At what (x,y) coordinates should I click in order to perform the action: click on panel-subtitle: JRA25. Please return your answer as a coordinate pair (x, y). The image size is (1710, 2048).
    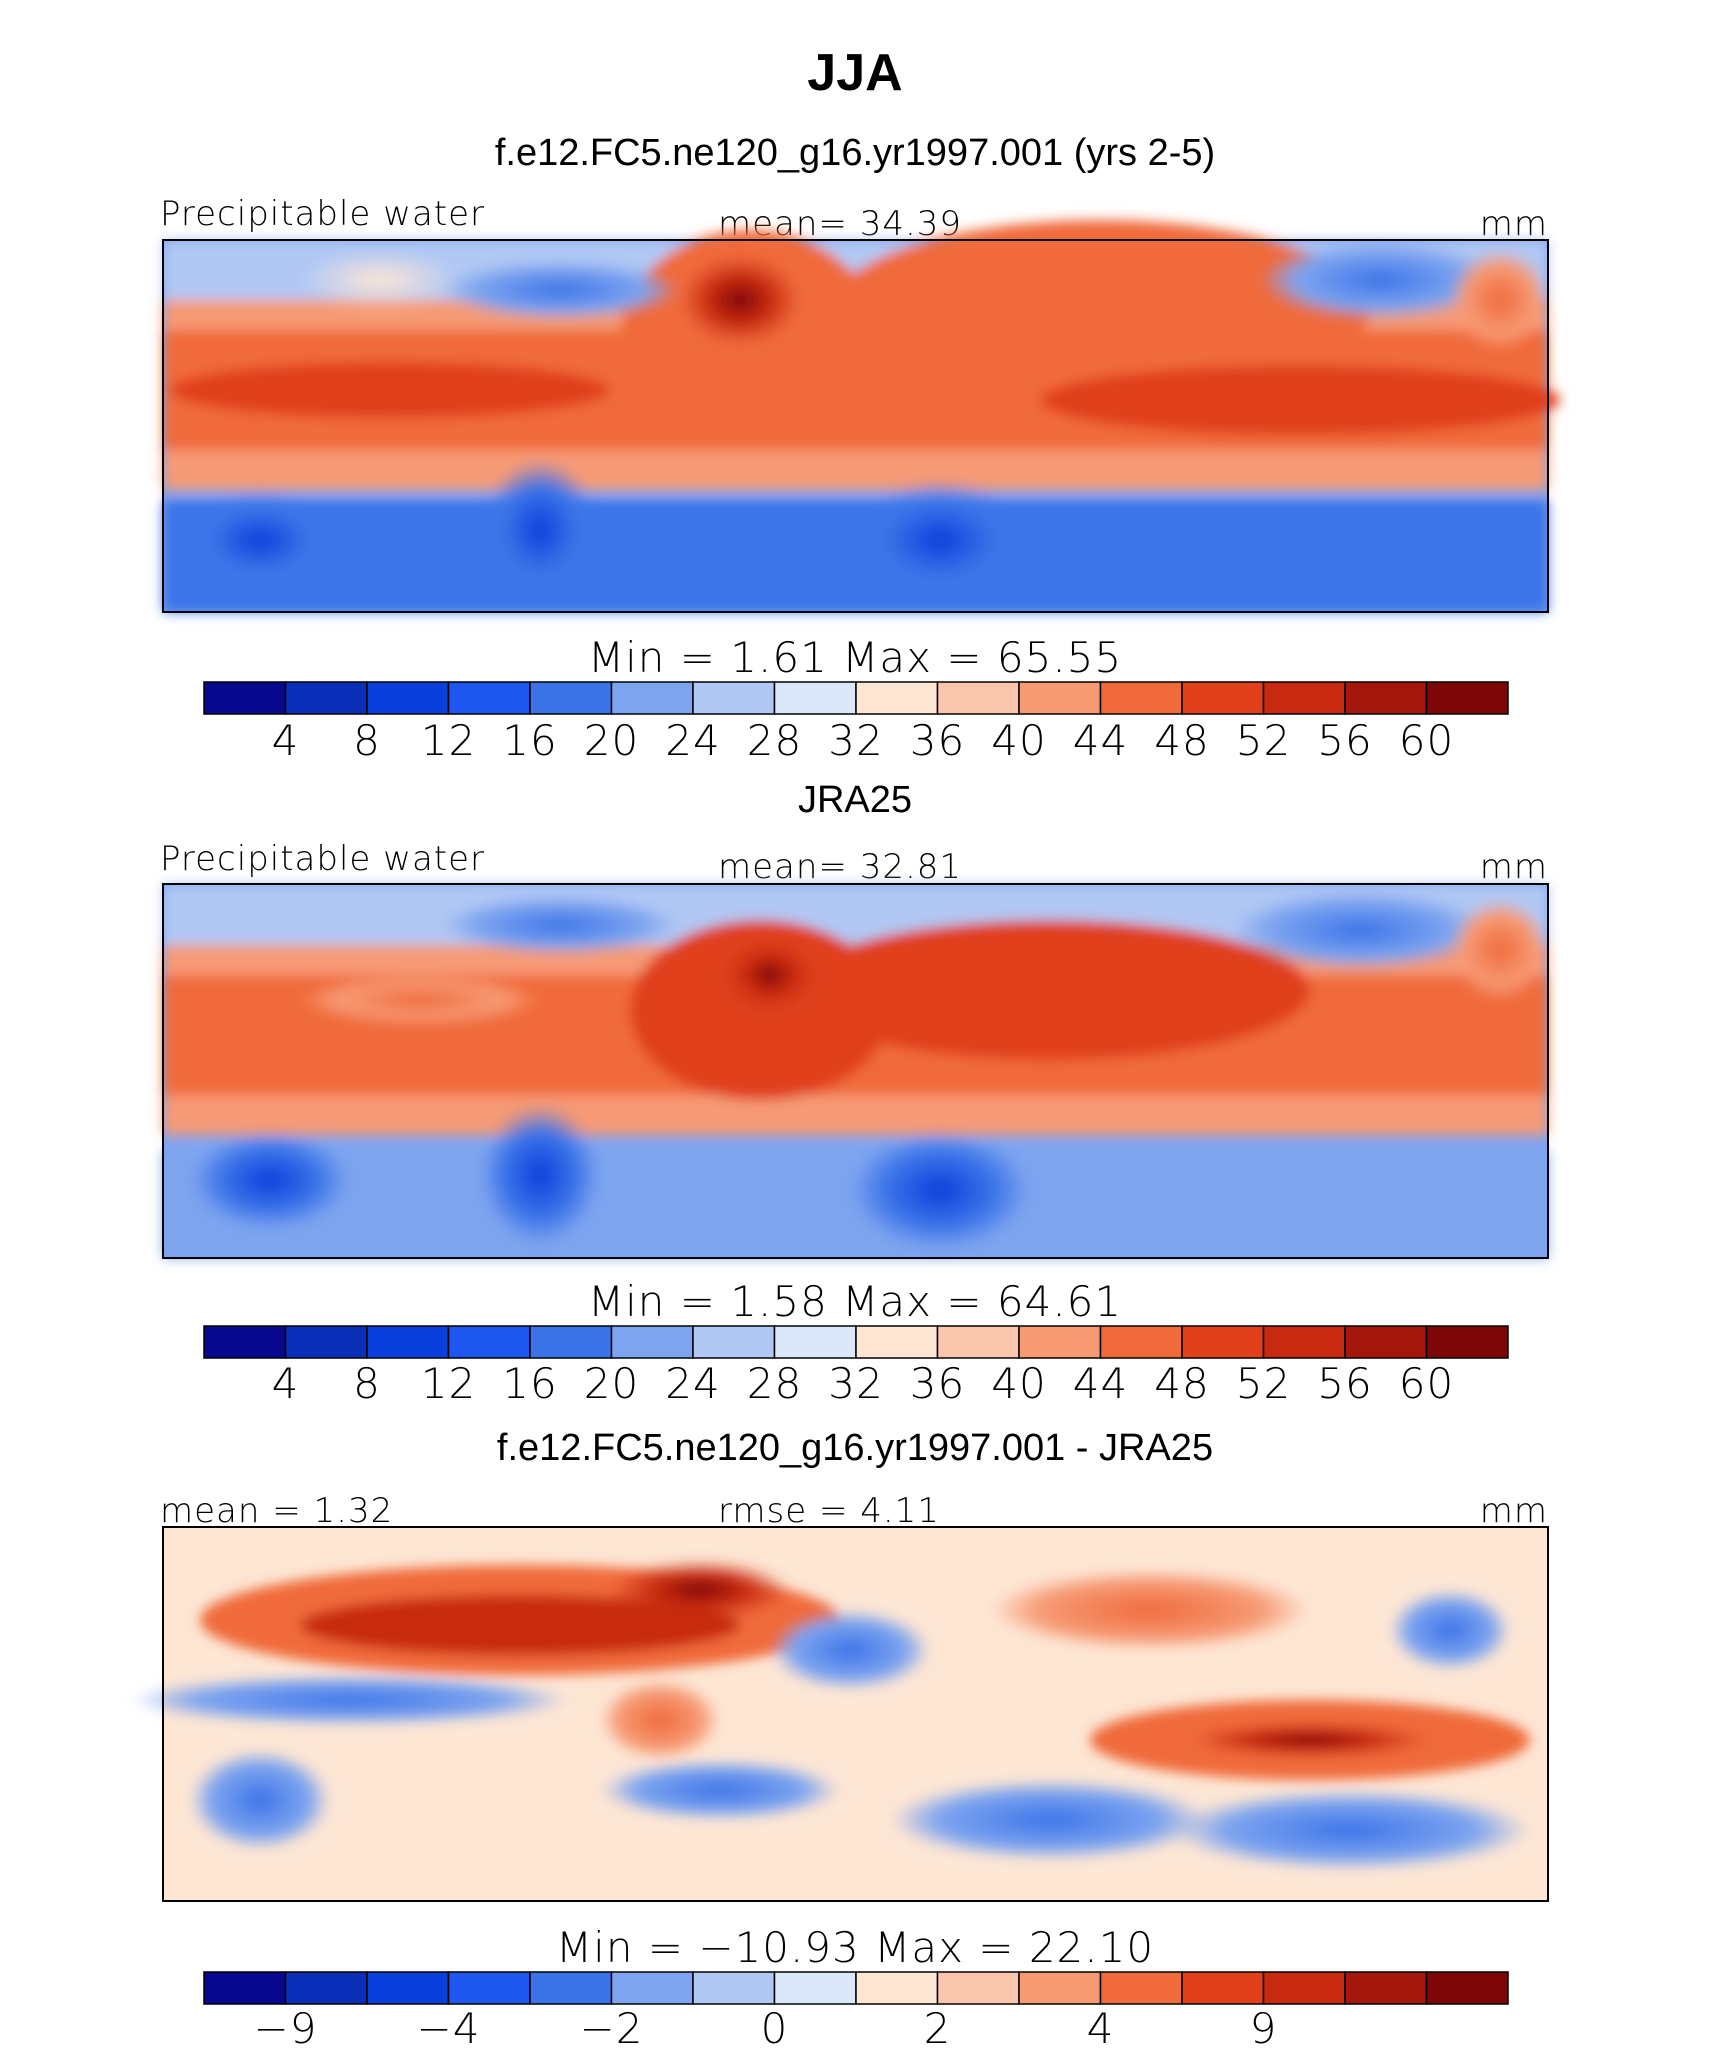
    Looking at the image, I should click on (855, 800).